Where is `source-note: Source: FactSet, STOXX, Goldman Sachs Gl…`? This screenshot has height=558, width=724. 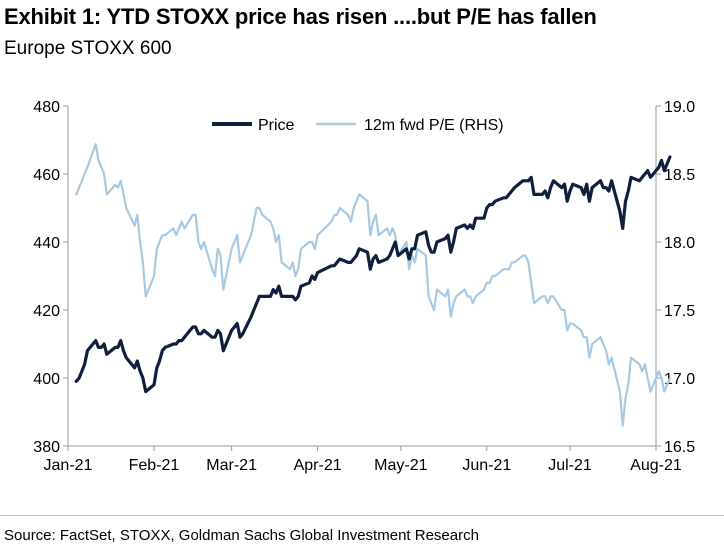 source-note: Source: FactSet, STOXX, Goldman Sachs Gl… is located at coordinates (241, 535).